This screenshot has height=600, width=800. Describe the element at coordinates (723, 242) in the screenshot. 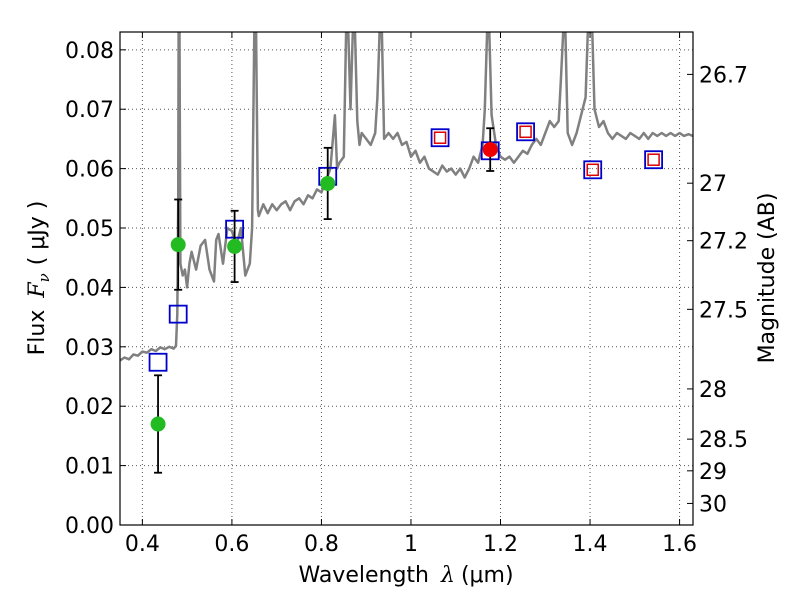

I see `mag-tick-label: 27.2` at that location.